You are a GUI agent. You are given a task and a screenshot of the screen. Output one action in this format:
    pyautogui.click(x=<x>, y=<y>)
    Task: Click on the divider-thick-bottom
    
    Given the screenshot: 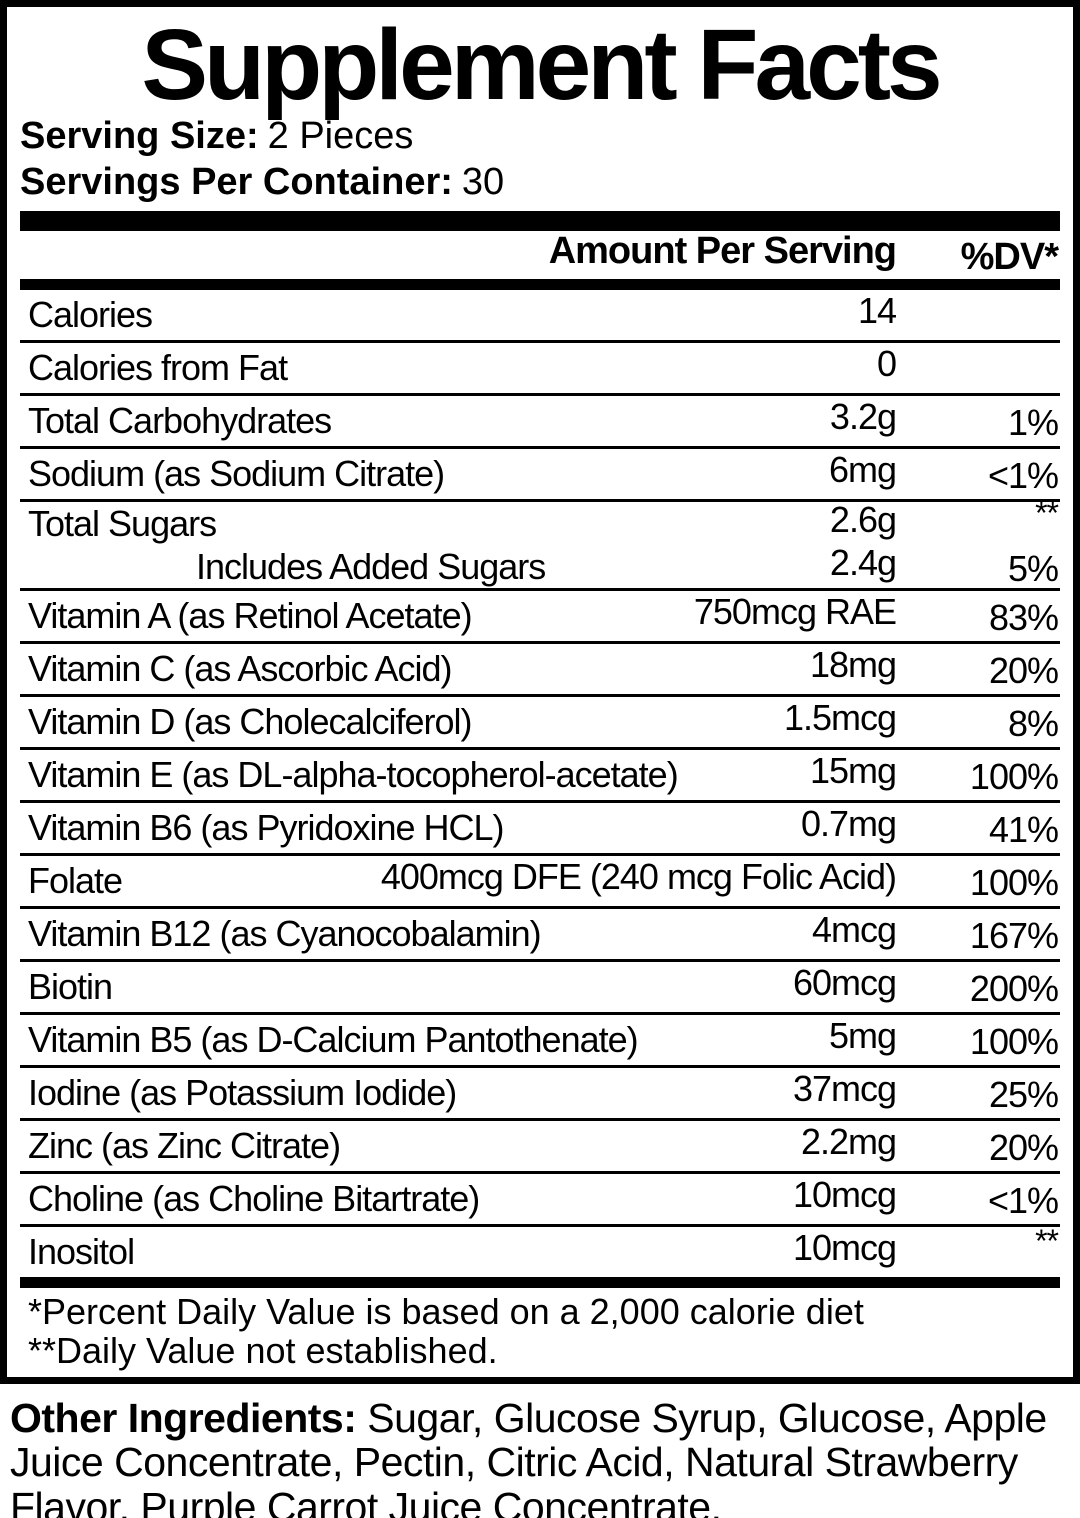 What is the action you would take?
    pyautogui.click(x=540, y=1282)
    